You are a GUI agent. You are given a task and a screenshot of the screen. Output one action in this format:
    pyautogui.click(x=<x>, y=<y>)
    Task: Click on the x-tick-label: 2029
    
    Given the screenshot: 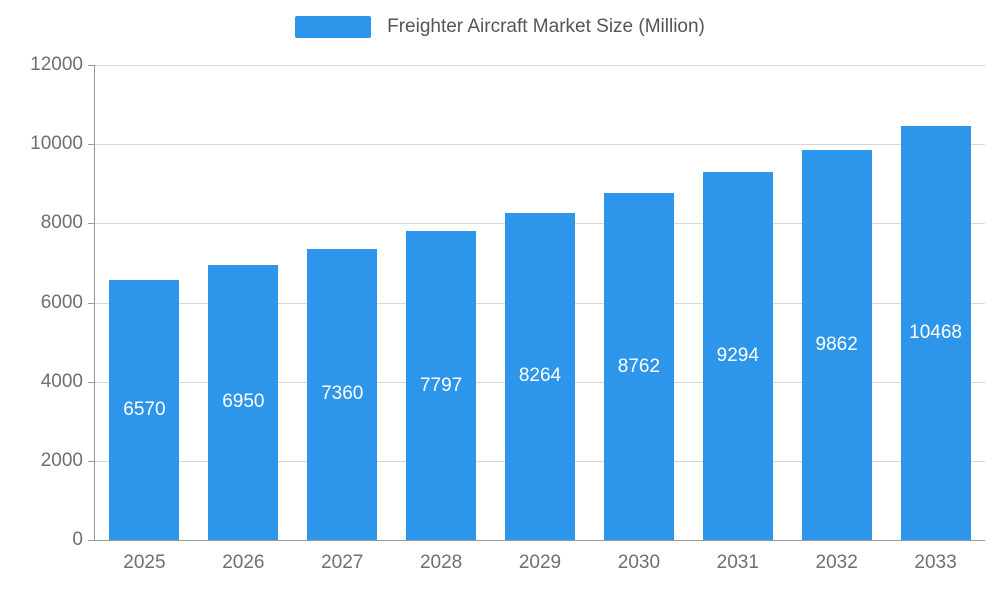 What is the action you would take?
    pyautogui.click(x=540, y=562)
    